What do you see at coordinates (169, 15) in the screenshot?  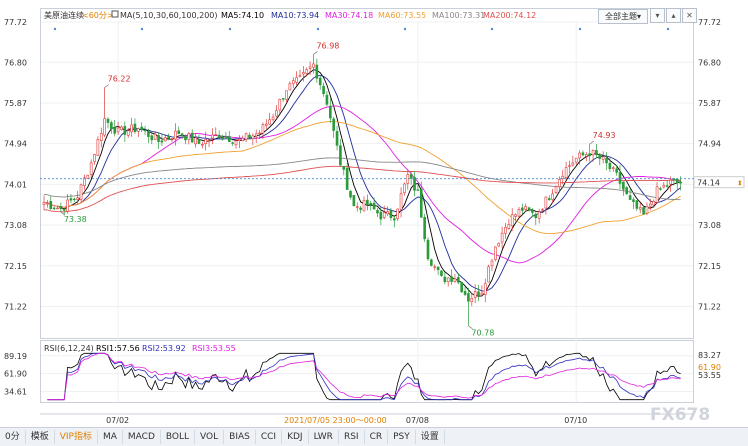 I see `ma-label: MA(5,10,30,60,100,200)` at bounding box center [169, 15].